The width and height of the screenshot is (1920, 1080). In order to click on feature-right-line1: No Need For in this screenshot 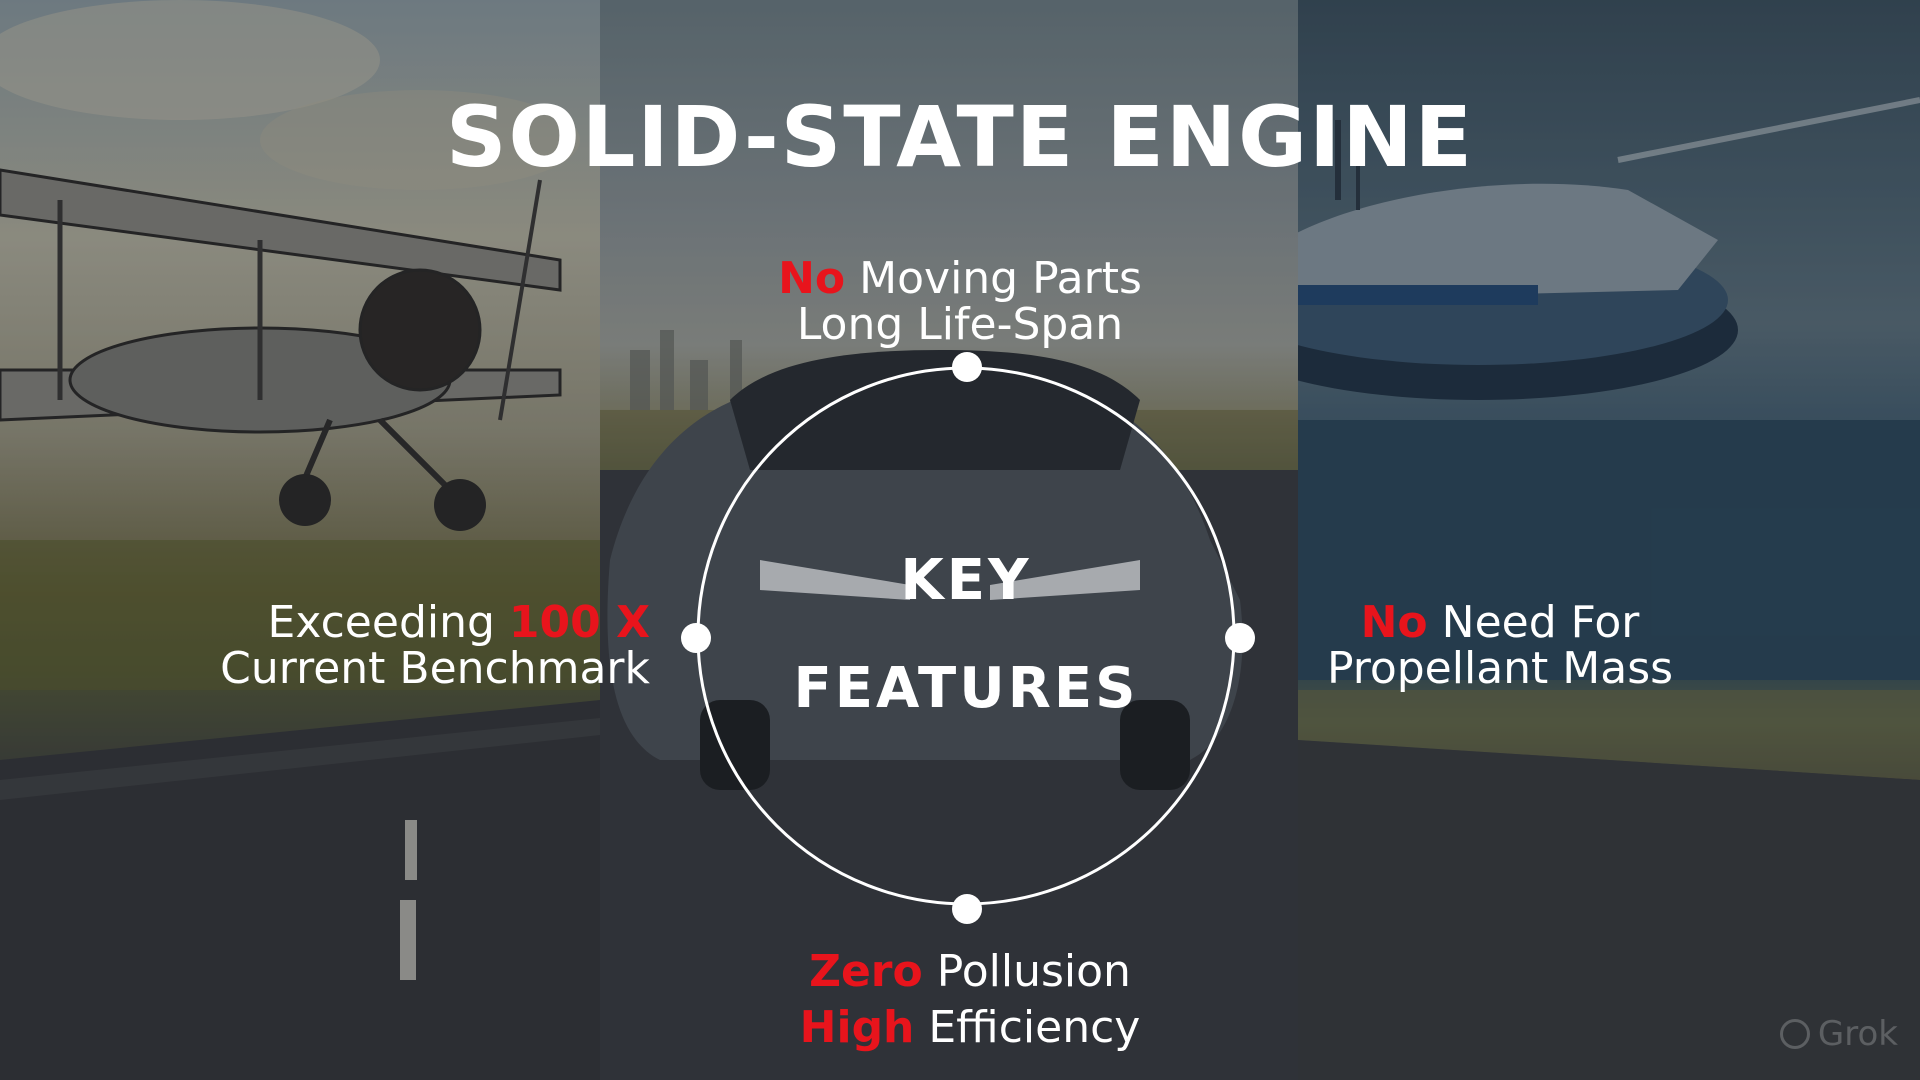, I will do `click(1500, 623)`.